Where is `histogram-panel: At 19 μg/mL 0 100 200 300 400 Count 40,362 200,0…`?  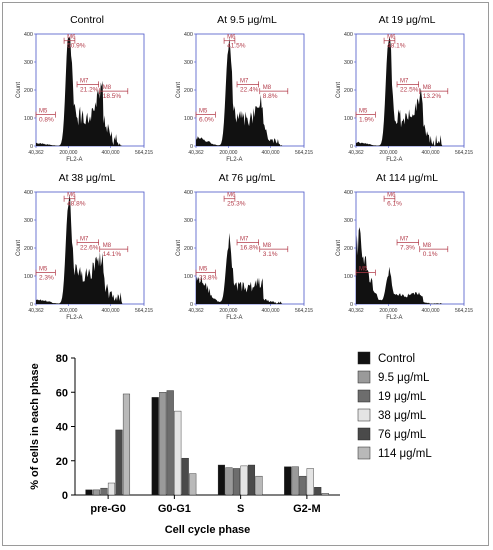 histogram-panel: At 19 μg/mL 0 100 200 300 400 Count 40,362 200,0… is located at coordinates (407, 89).